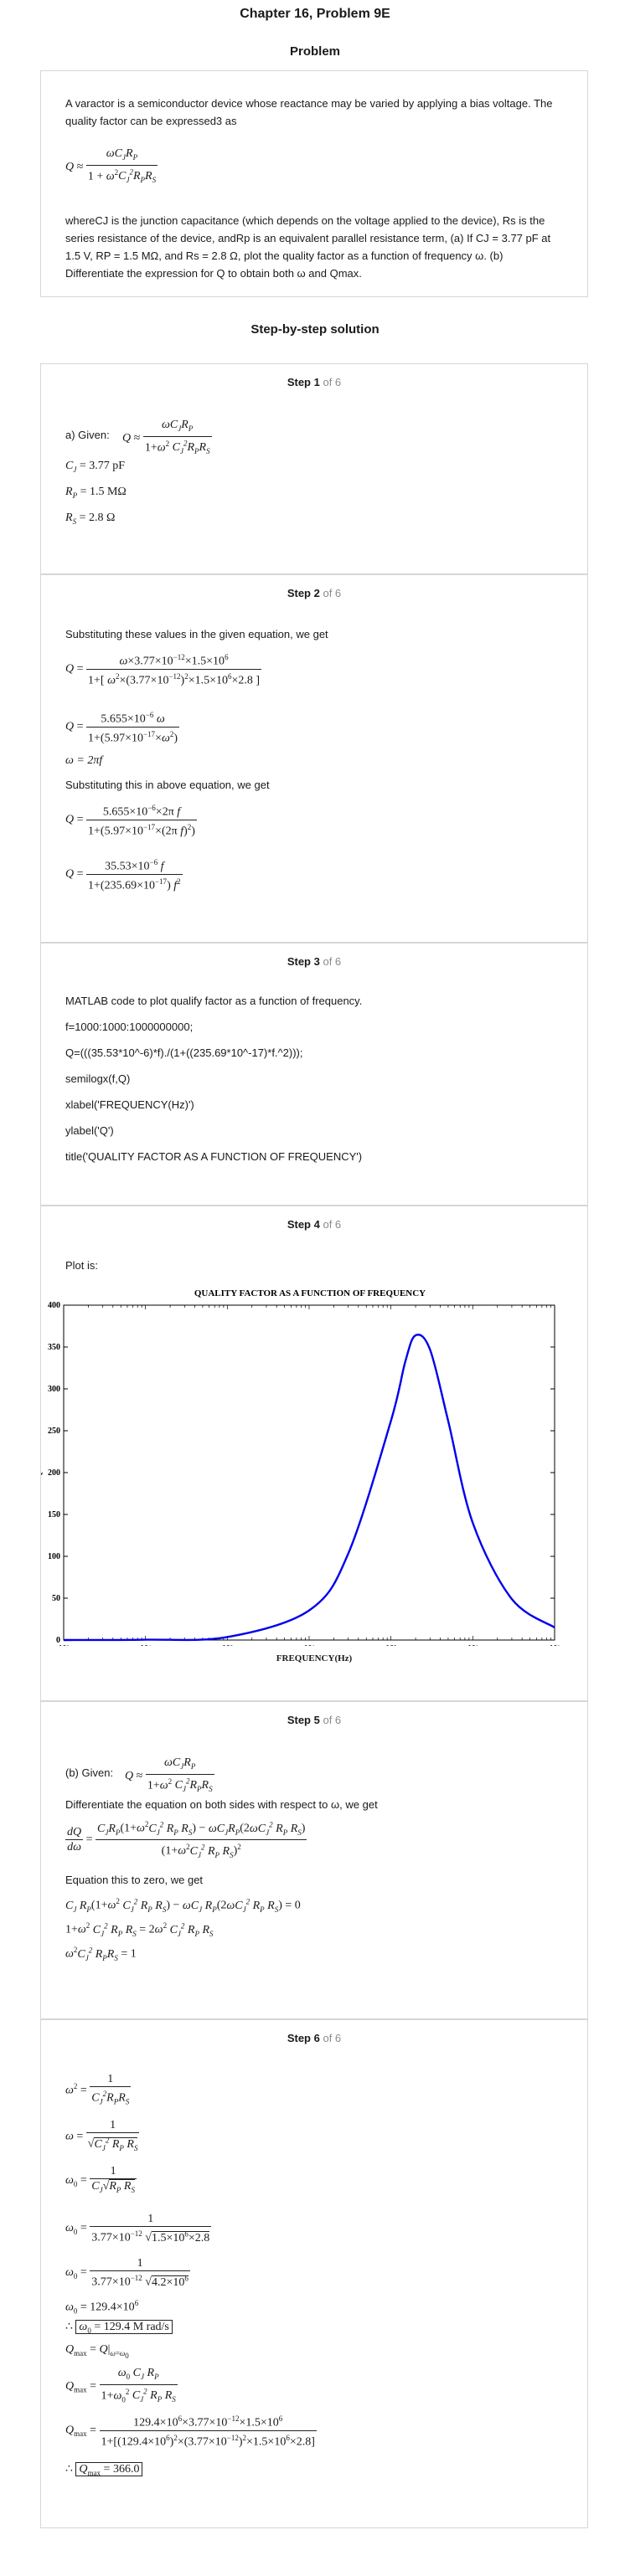  I want to click on zero-eq-3: ω2CJ2 RPRS = 1, so click(101, 1954).